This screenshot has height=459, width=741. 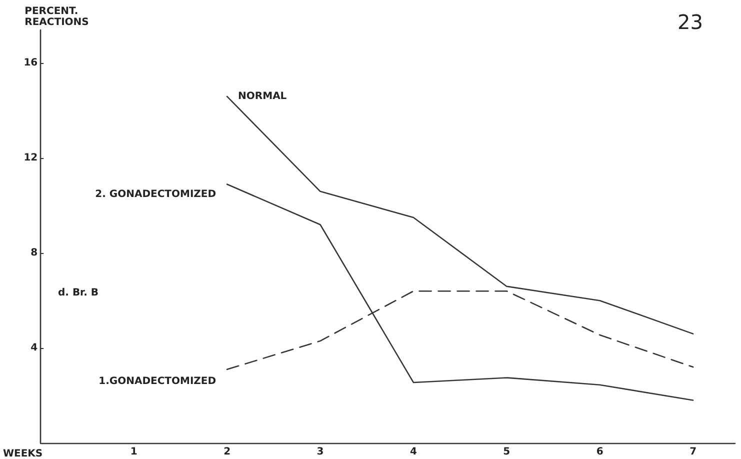 What do you see at coordinates (263, 96) in the screenshot?
I see `series-label: NORMAL` at bounding box center [263, 96].